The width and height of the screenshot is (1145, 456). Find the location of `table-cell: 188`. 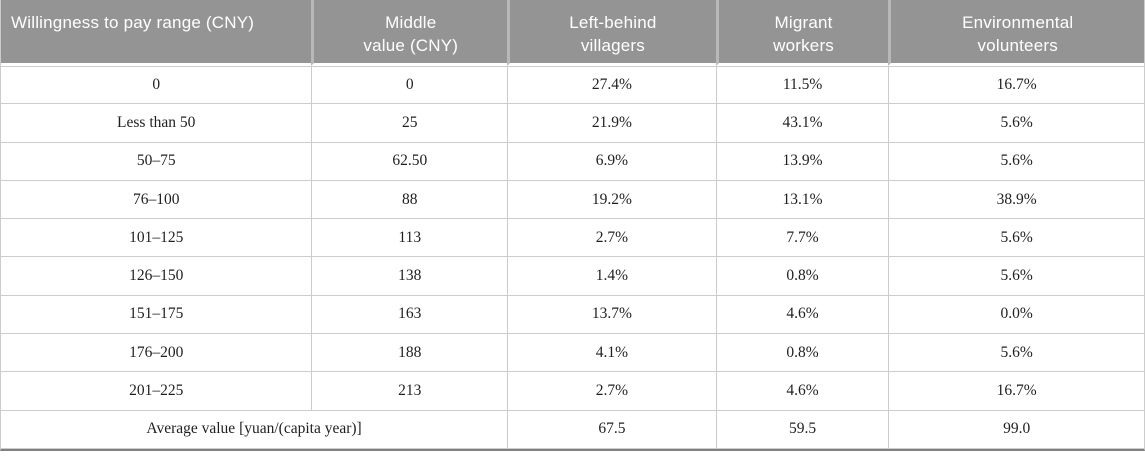

table-cell: 188 is located at coordinates (409, 353).